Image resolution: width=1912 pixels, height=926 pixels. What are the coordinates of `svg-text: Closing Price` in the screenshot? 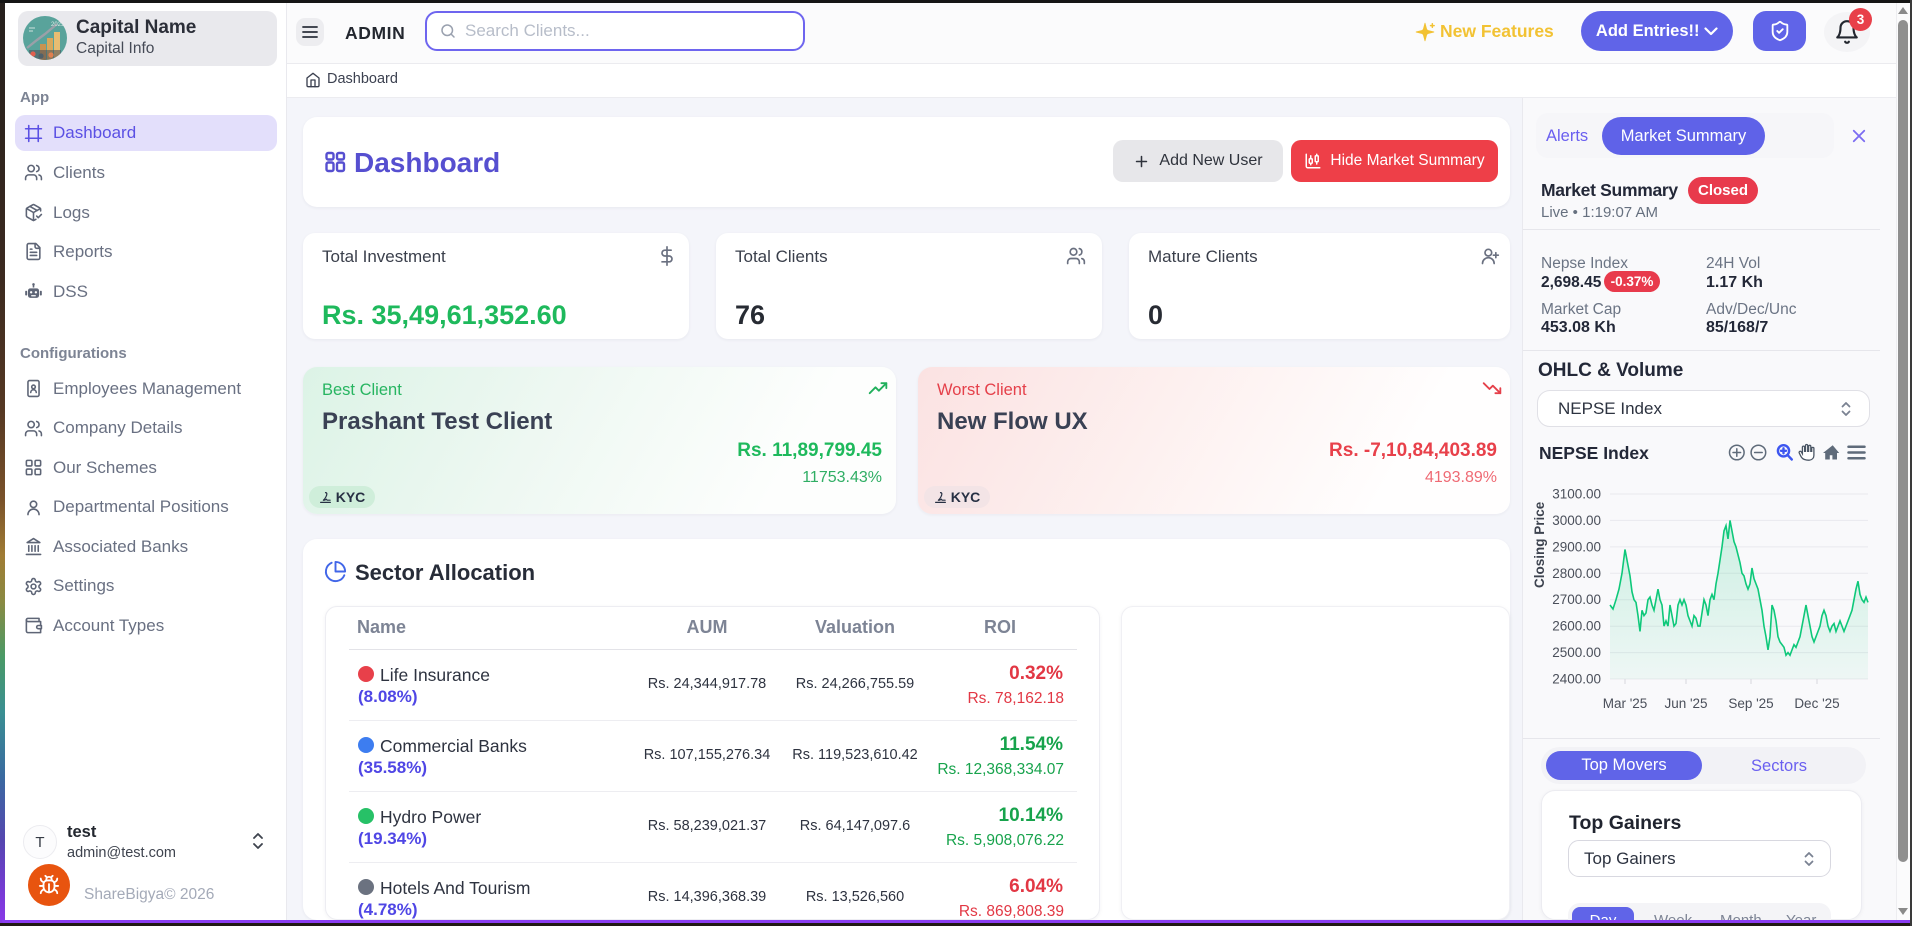 It's located at (1539, 544).